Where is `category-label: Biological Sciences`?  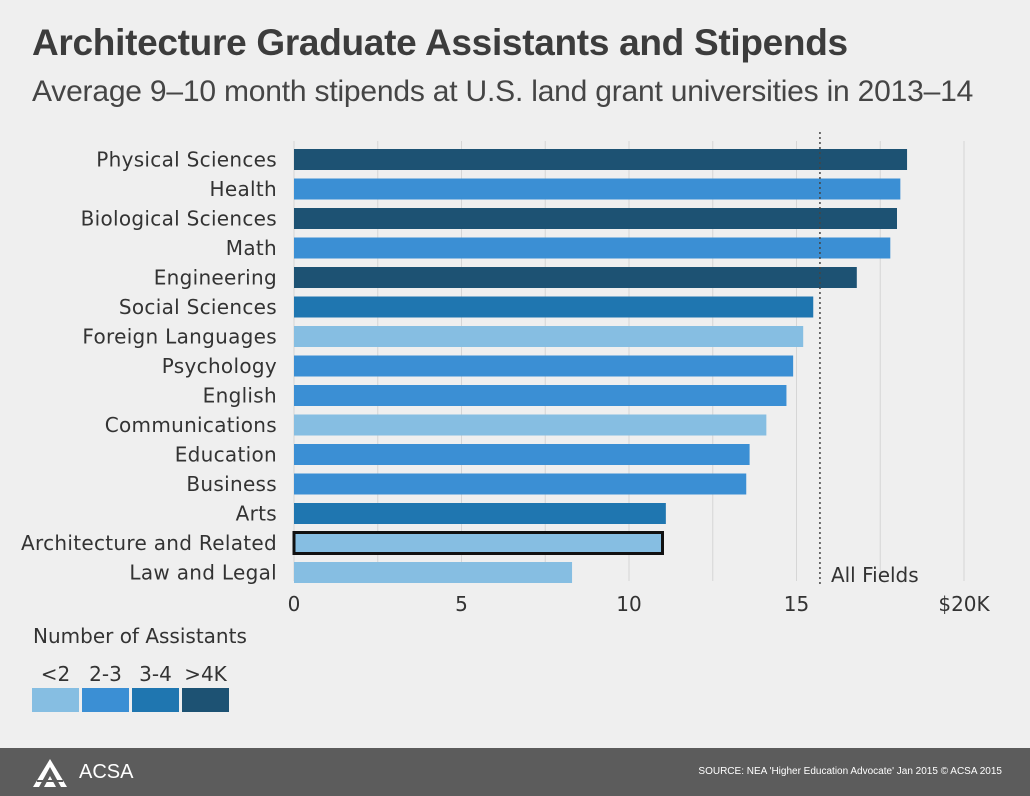
category-label: Biological Sciences is located at coordinates (179, 219).